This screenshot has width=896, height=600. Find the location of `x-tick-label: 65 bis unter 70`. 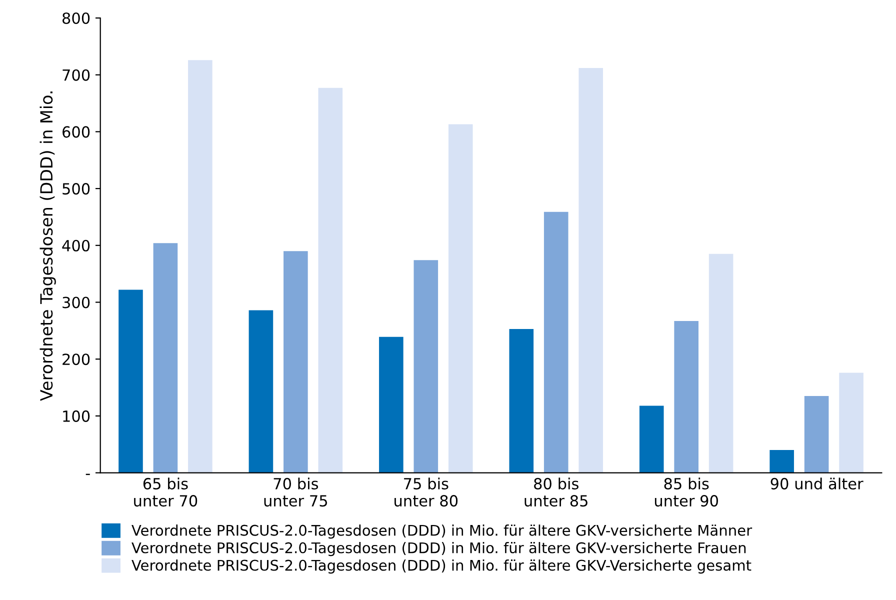

x-tick-label: 65 bis unter 70 is located at coordinates (166, 492).